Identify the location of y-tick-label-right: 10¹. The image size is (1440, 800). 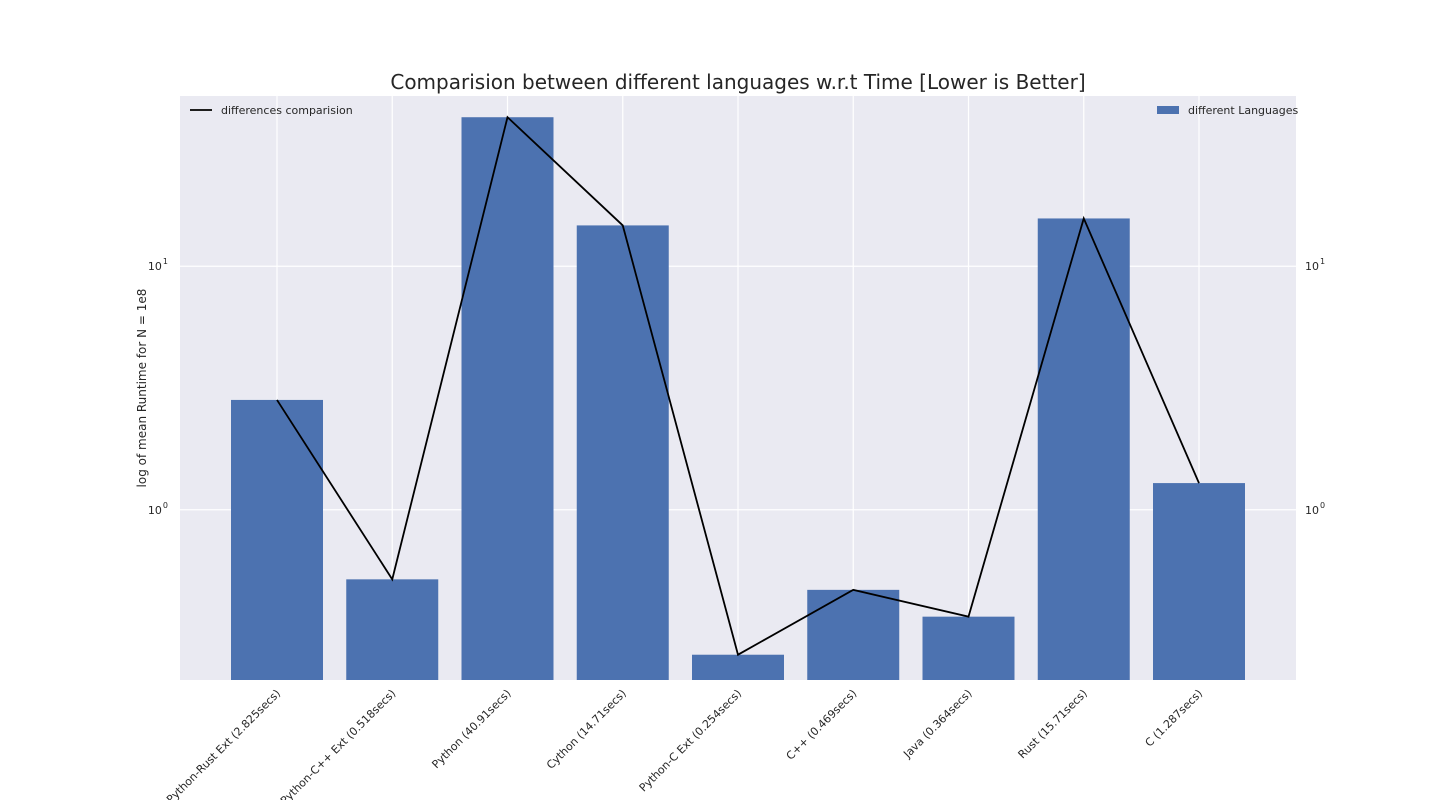
(1315, 265).